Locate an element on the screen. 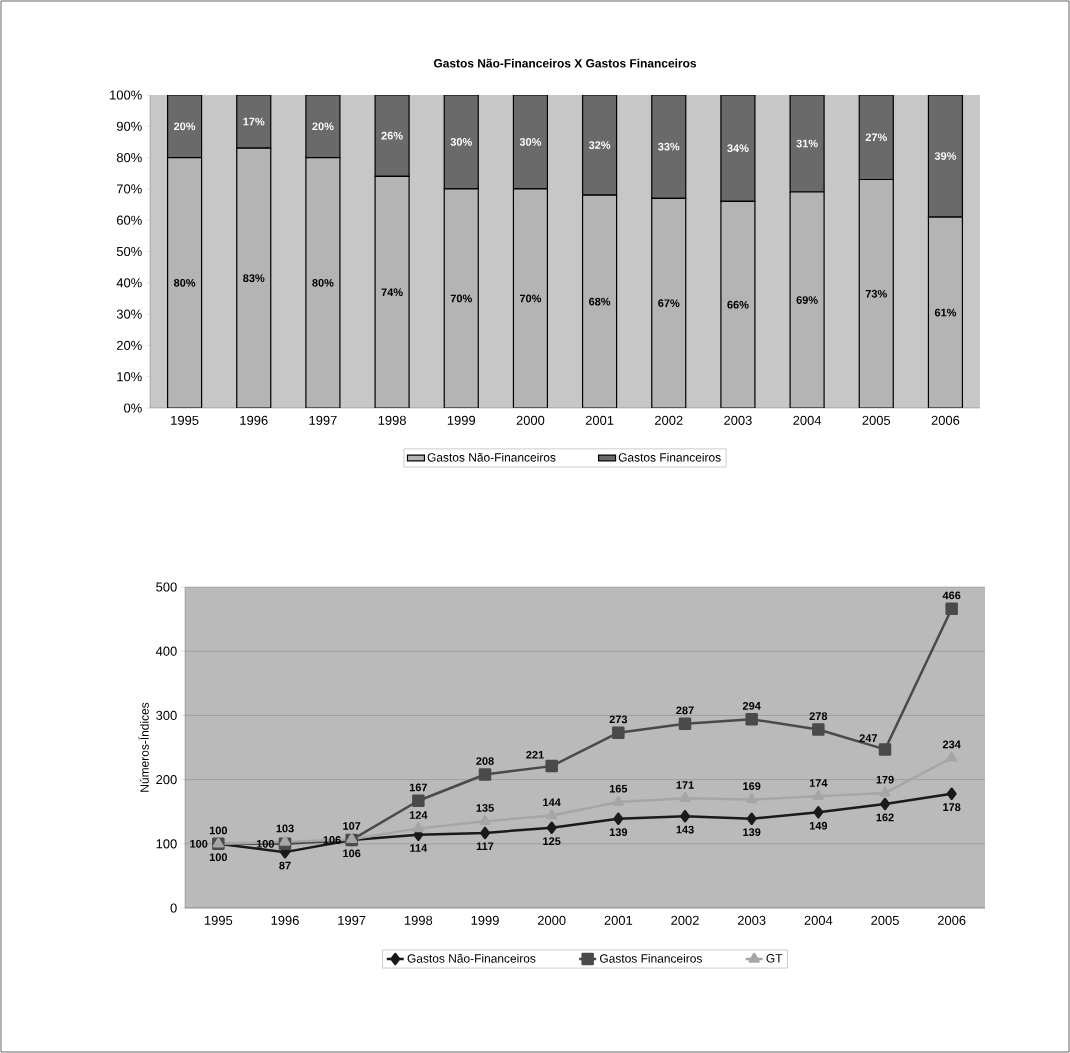 This screenshot has height=1053, width=1070. data-label: 33% is located at coordinates (669, 146).